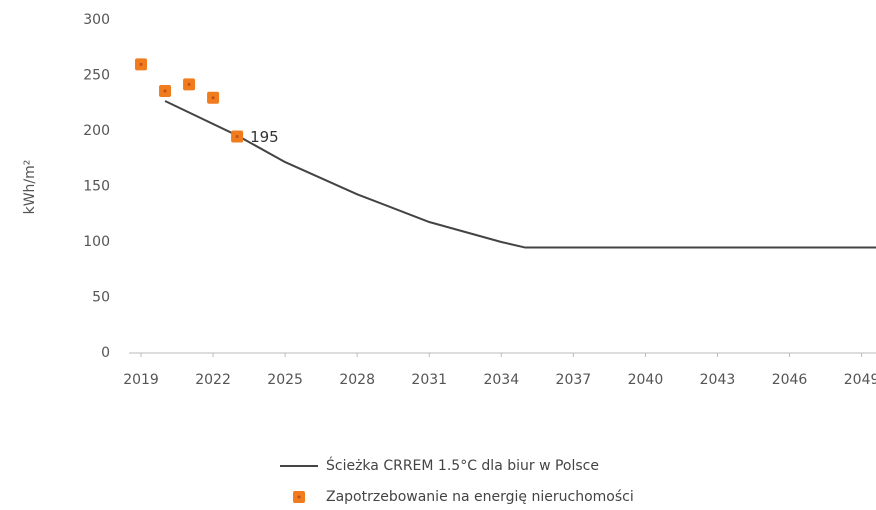 The width and height of the screenshot is (876, 510). What do you see at coordinates (105, 353) in the screenshot?
I see `y-tick-label: 0` at bounding box center [105, 353].